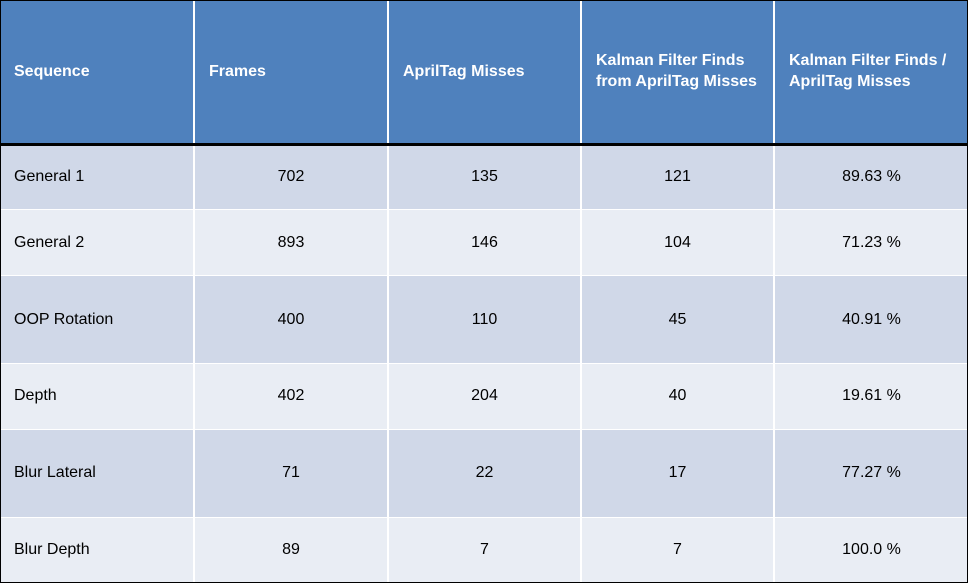 This screenshot has width=968, height=583. What do you see at coordinates (291, 319) in the screenshot?
I see `cell-frames: 400` at bounding box center [291, 319].